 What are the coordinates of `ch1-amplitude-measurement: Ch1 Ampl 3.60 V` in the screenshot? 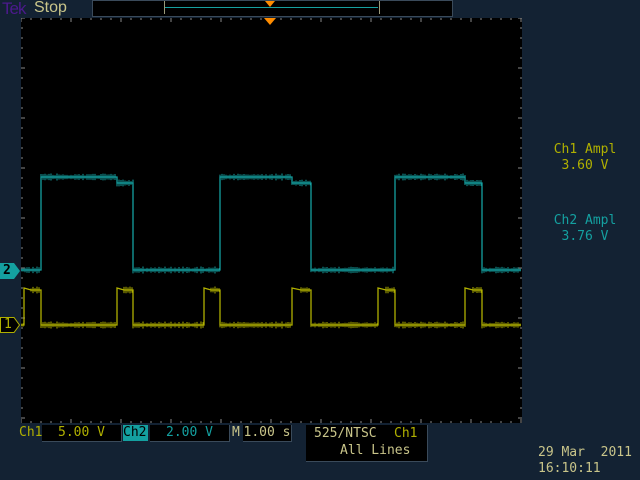 It's located at (585, 158).